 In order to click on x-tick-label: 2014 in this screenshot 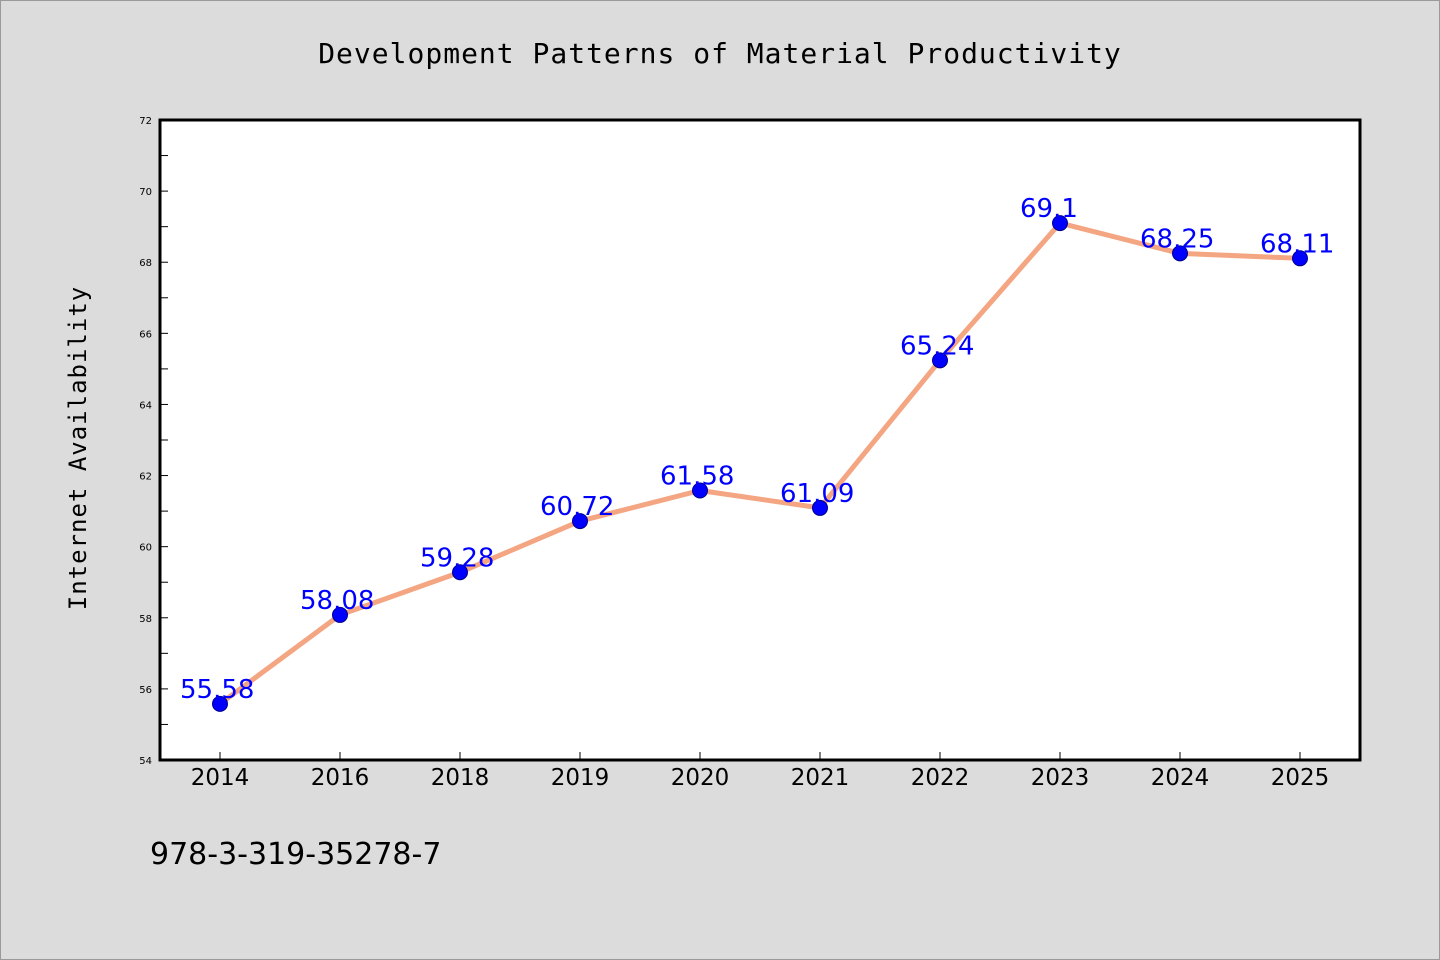, I will do `click(220, 778)`.